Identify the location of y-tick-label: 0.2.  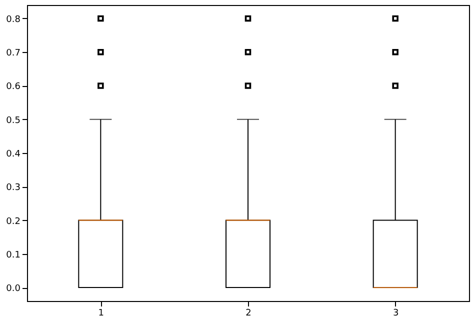
(13, 221).